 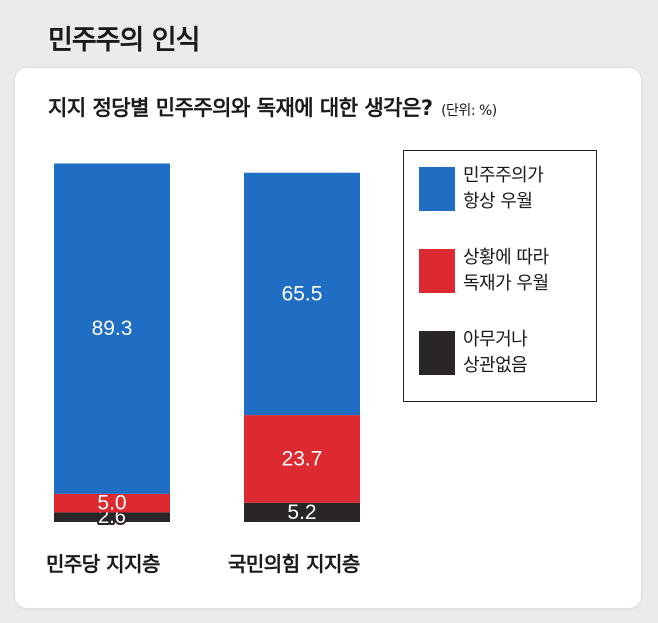 I want to click on legend-label-line: 상관없음, so click(x=495, y=365).